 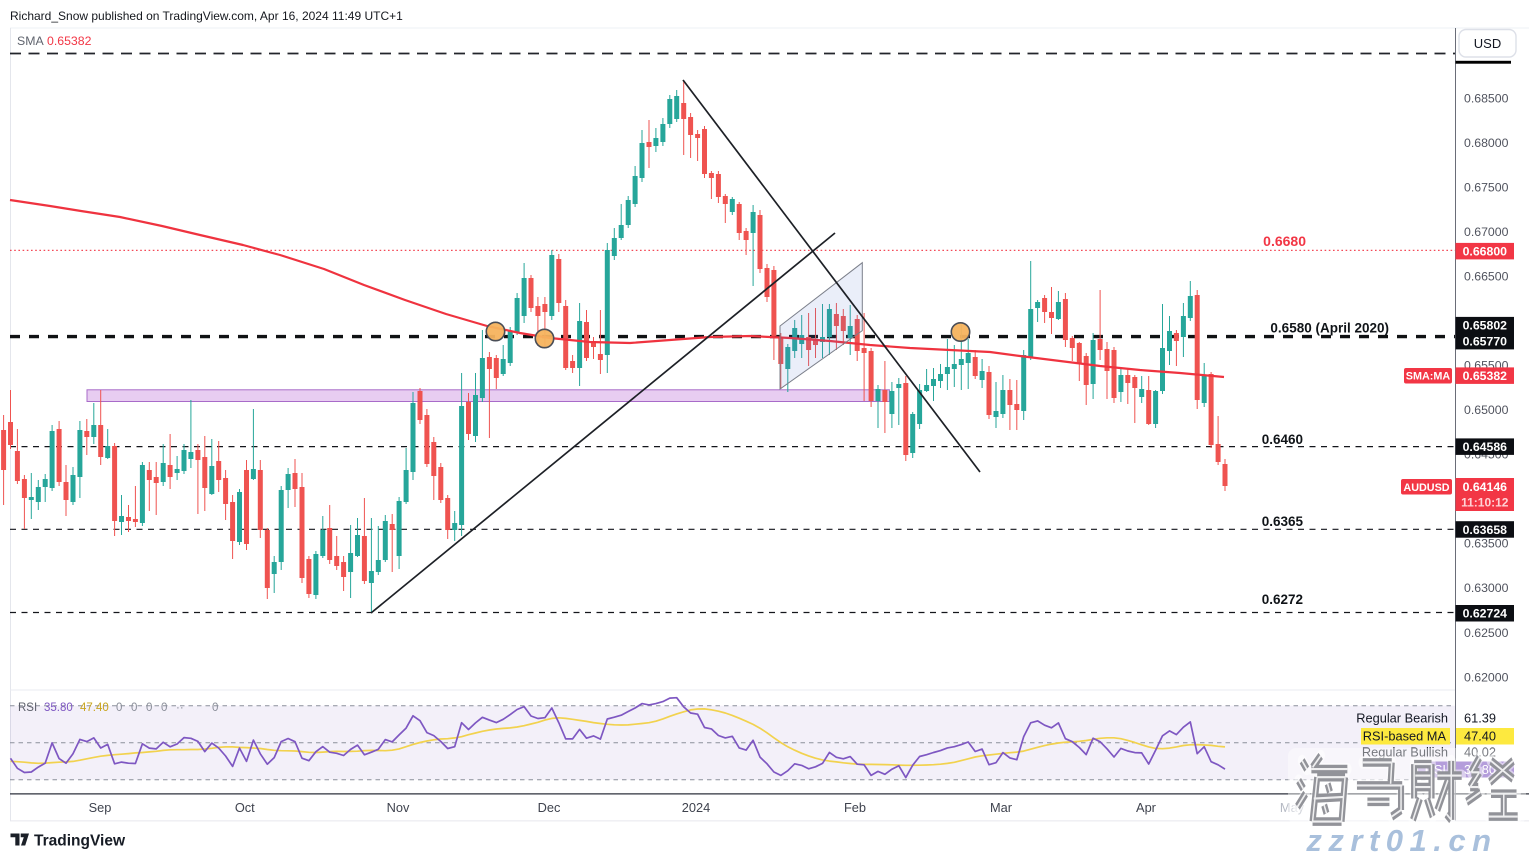 I want to click on svg-text: Feb, so click(x=855, y=807).